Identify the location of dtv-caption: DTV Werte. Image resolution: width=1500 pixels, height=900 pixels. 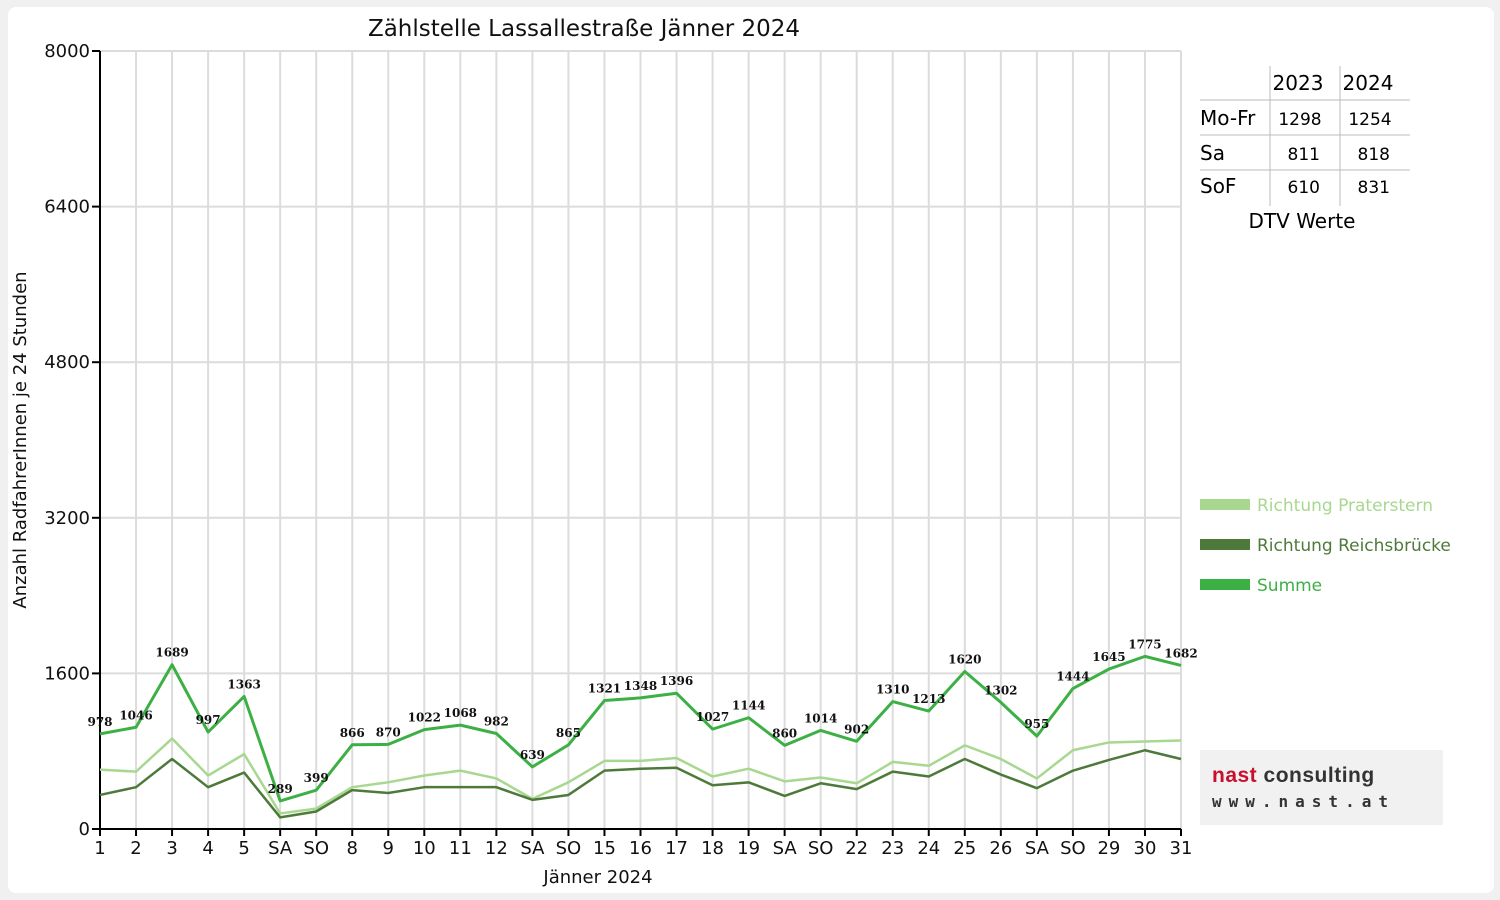
(1302, 221).